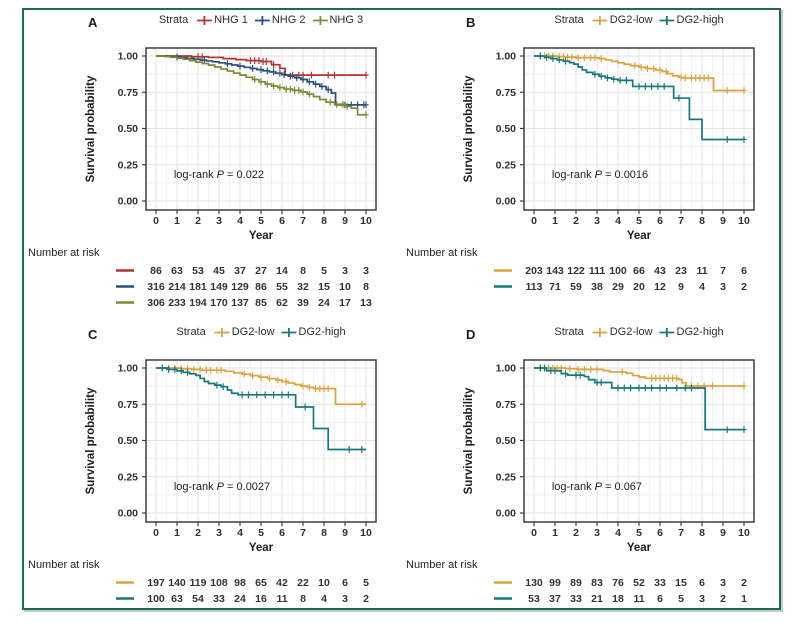 Image resolution: width=812 pixels, height=643 pixels. Describe the element at coordinates (322, 332) in the screenshot. I see `legend-label: DG2-high` at that location.